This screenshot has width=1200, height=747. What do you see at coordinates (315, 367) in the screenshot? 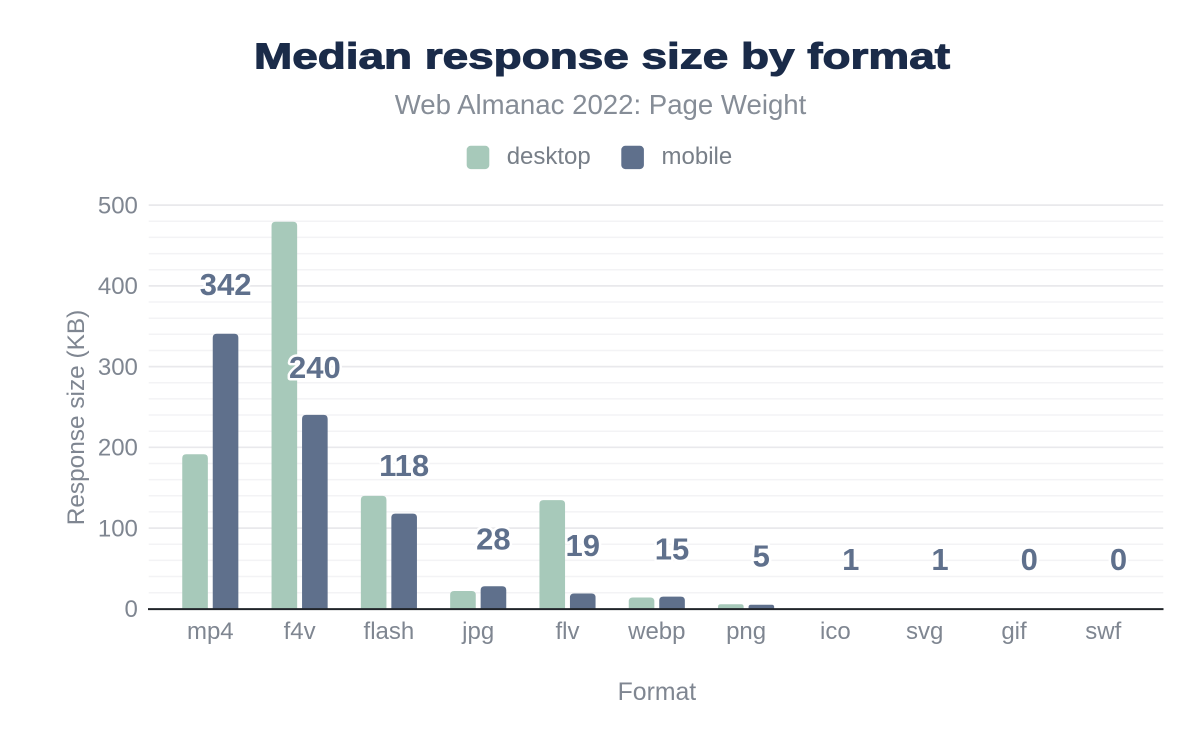
I see `svg-text: 240` at bounding box center [315, 367].